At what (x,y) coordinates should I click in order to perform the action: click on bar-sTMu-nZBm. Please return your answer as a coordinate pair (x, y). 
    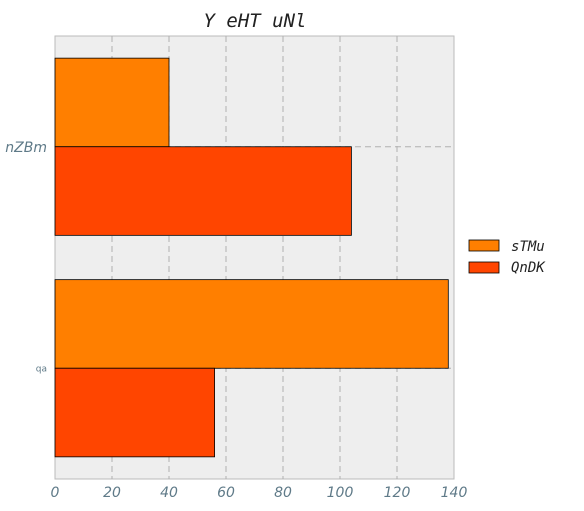
    Looking at the image, I should click on (112, 102).